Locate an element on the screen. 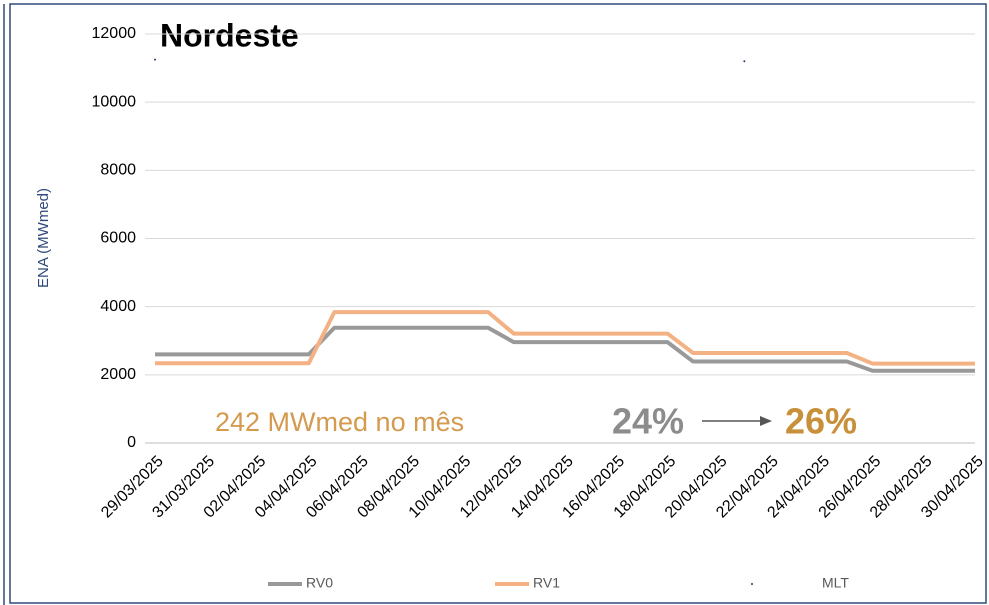 This screenshot has width=989, height=605. annotation: 26% is located at coordinates (821, 421).